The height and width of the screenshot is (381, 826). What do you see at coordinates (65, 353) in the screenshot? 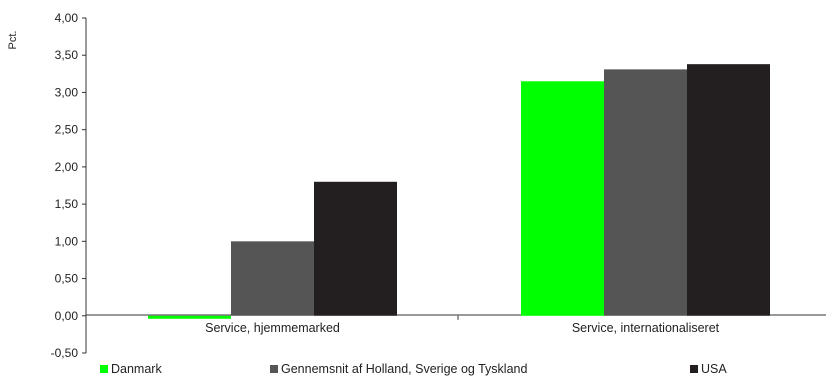
I see `y-tick-label: -0,50` at bounding box center [65, 353].